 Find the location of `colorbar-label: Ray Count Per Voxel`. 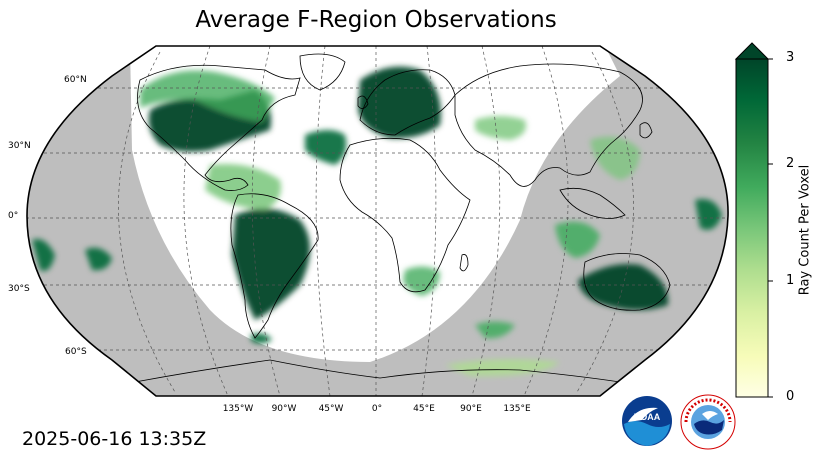

colorbar-label: Ray Count Per Voxel is located at coordinates (805, 230).